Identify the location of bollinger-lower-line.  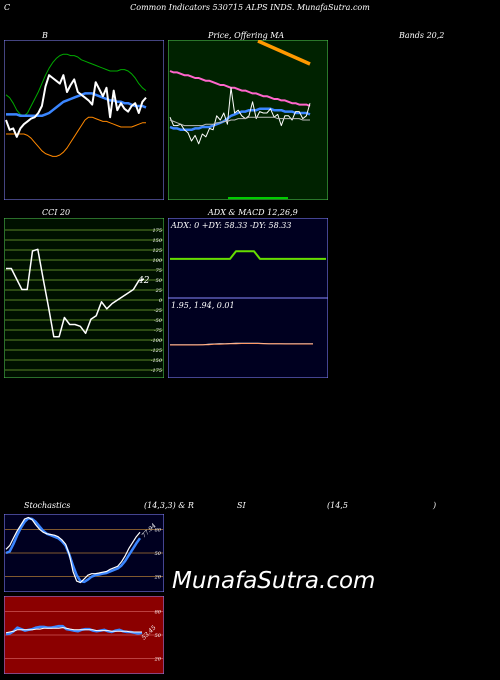
(76, 136).